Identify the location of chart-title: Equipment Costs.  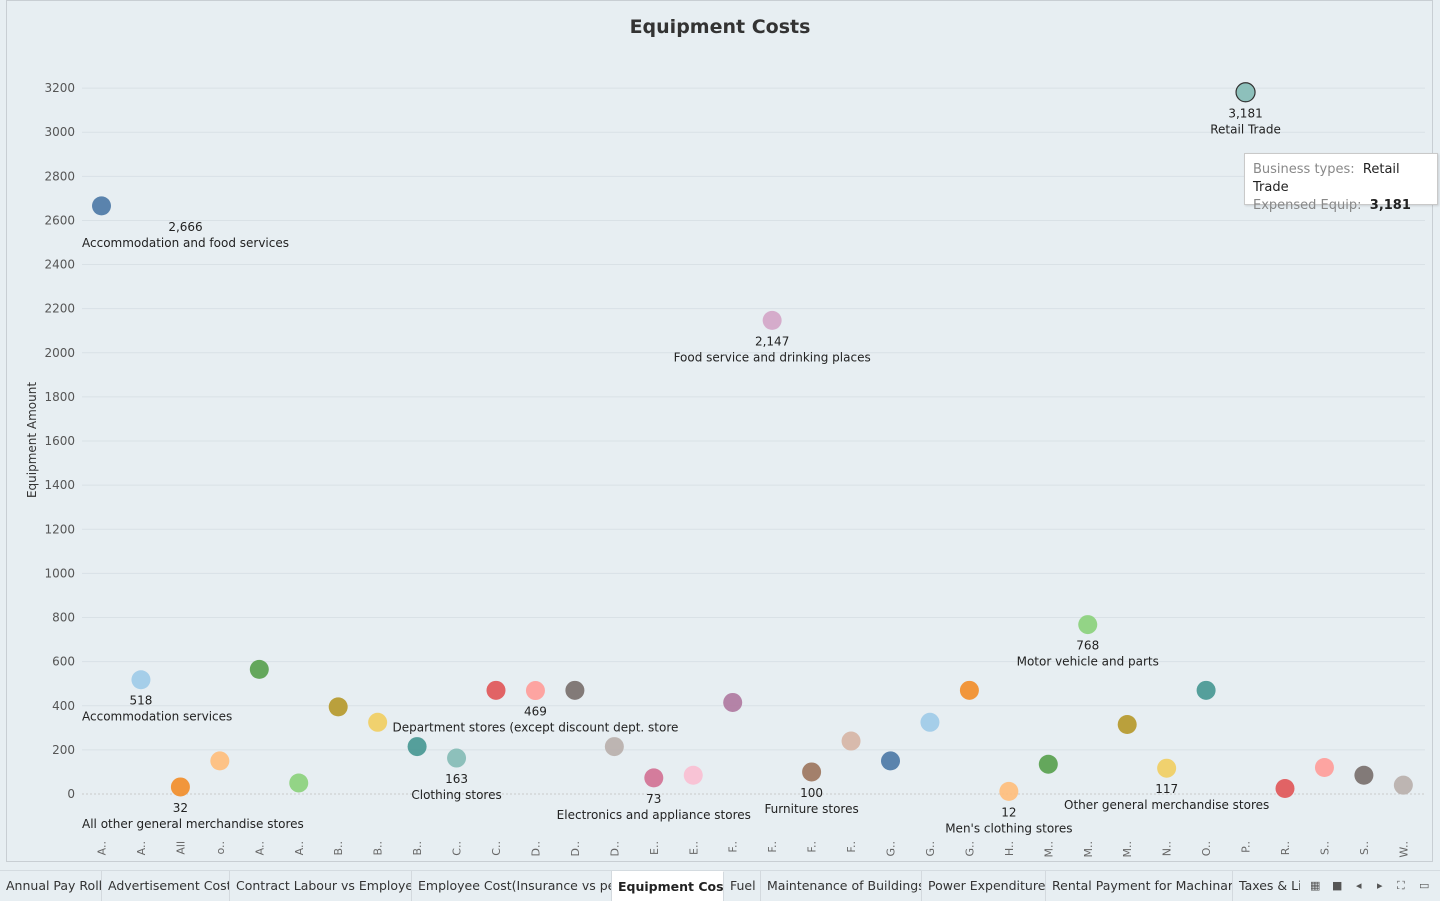
(720, 27).